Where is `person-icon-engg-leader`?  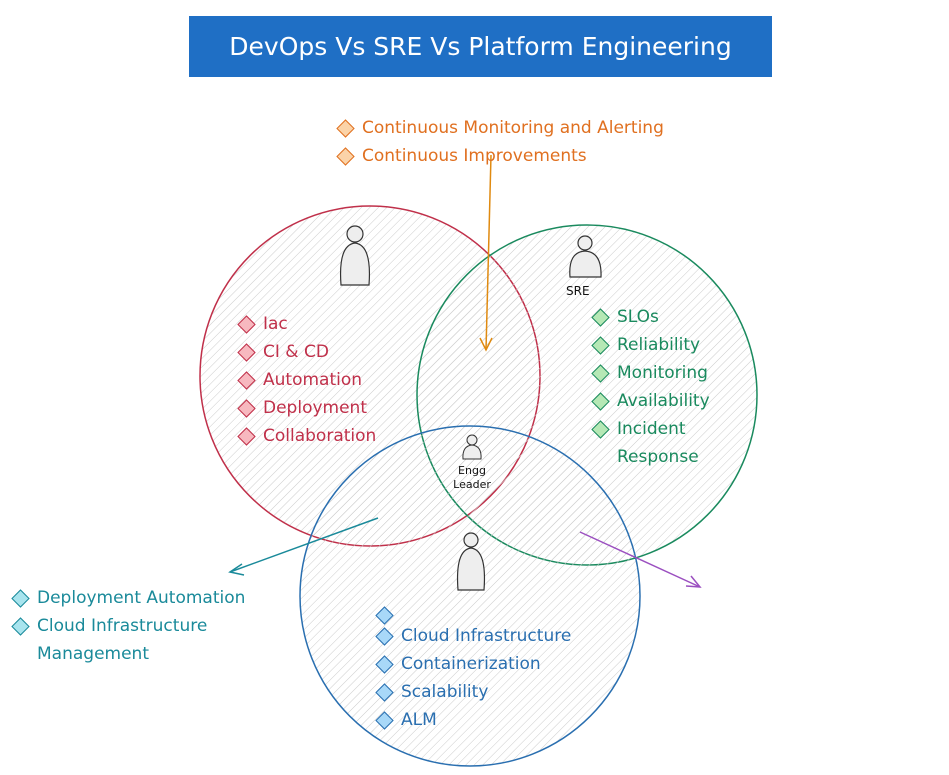
person-icon-engg-leader is located at coordinates (472, 447).